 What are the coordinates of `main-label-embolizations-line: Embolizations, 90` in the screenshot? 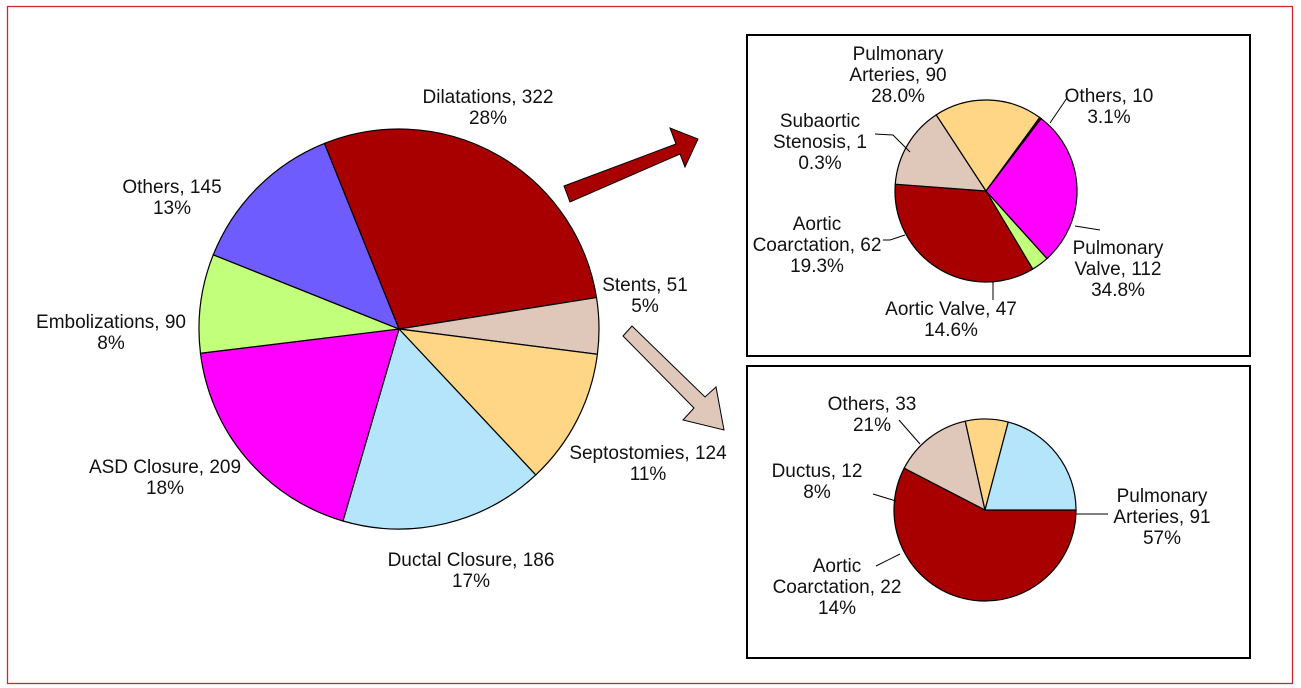 It's located at (111, 322).